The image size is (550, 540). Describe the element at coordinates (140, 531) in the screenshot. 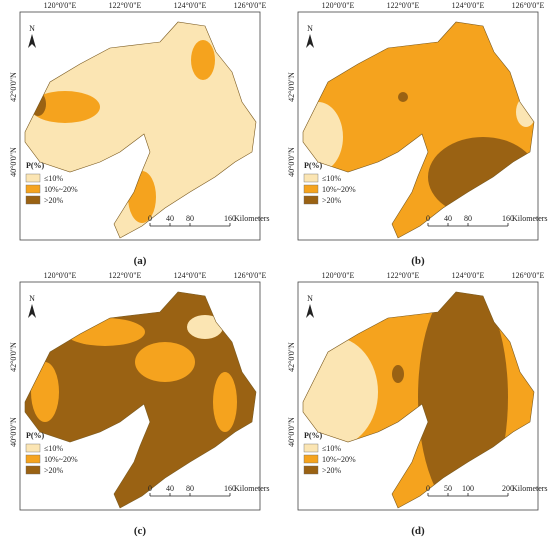

I see `panel-label: (c)` at that location.